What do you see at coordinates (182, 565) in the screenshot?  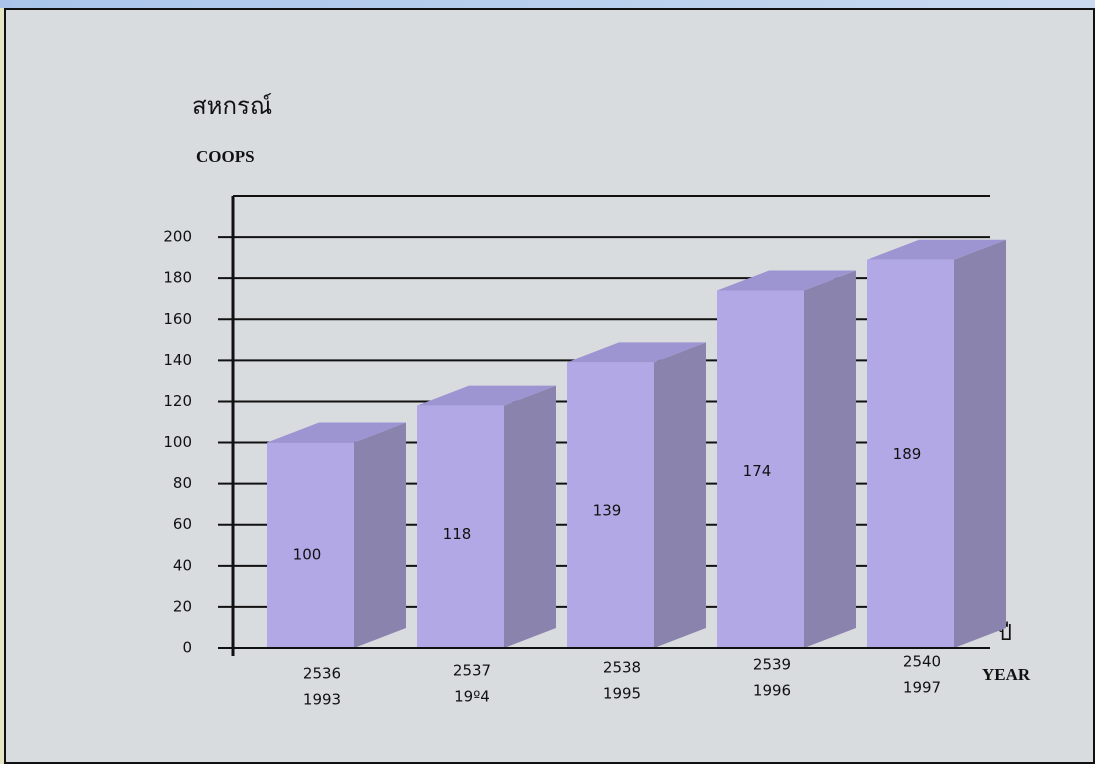 I see `y-tick-label: 40` at bounding box center [182, 565].